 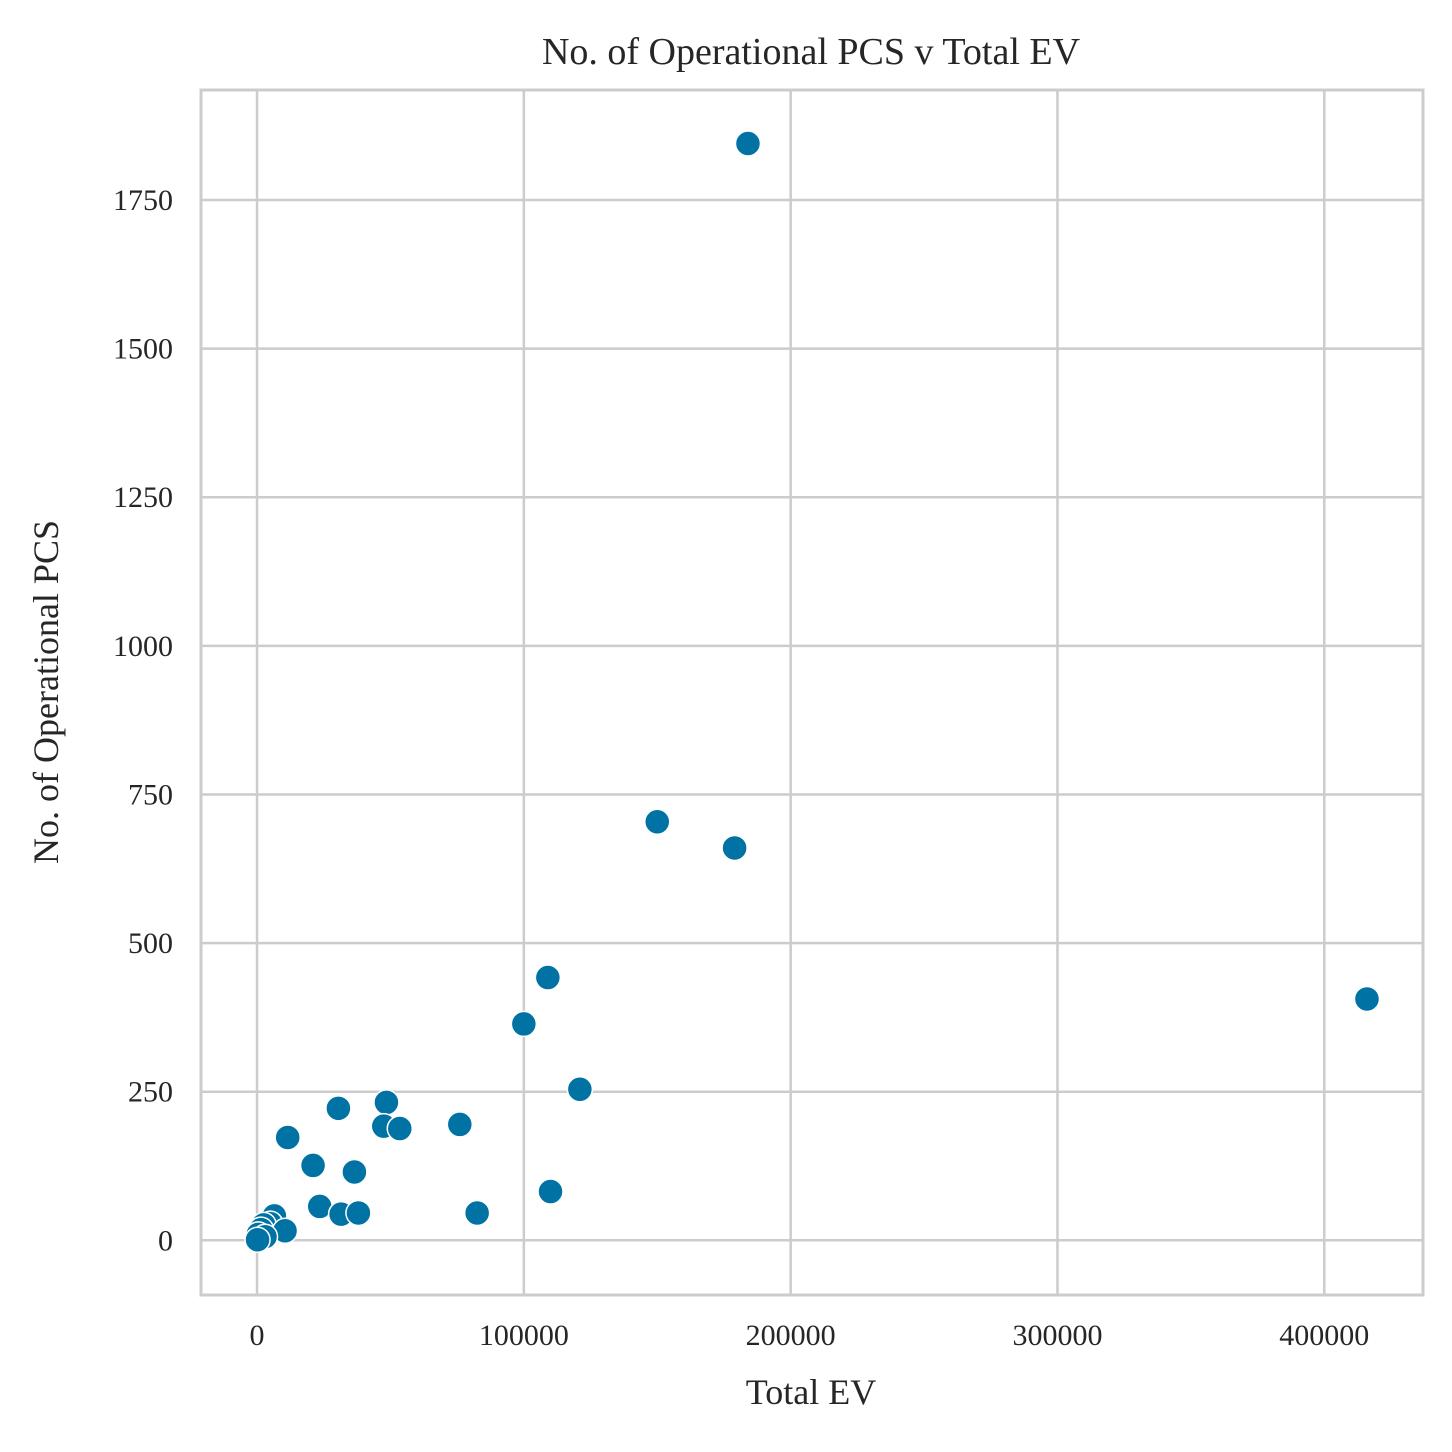 I want to click on y-tick-labels: 0 250 500 750 1000 1250 1500 1750, so click(x=143, y=720).